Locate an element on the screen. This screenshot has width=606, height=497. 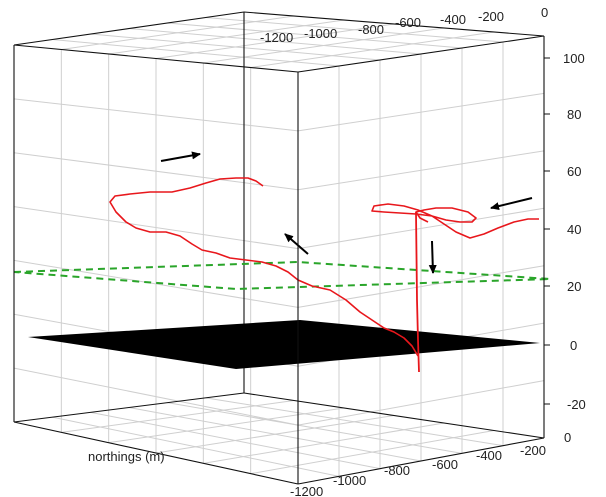
vertical-axis-ticks: 100 80 60 40 20 0 -20 is located at coordinates (574, 231).